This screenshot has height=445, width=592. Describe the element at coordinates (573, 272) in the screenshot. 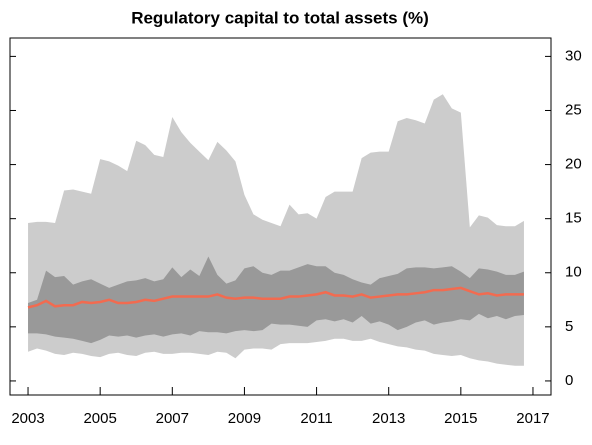

I see `y-tick-label: 10` at that location.